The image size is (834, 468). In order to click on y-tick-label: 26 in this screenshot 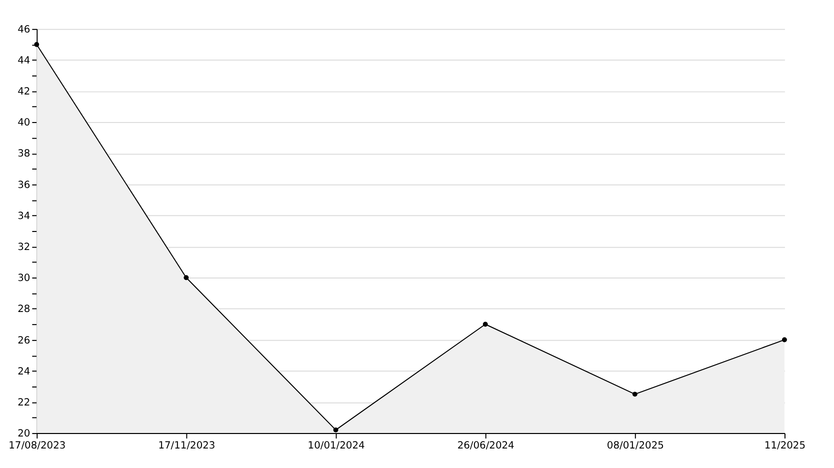, I will do `click(24, 340)`.